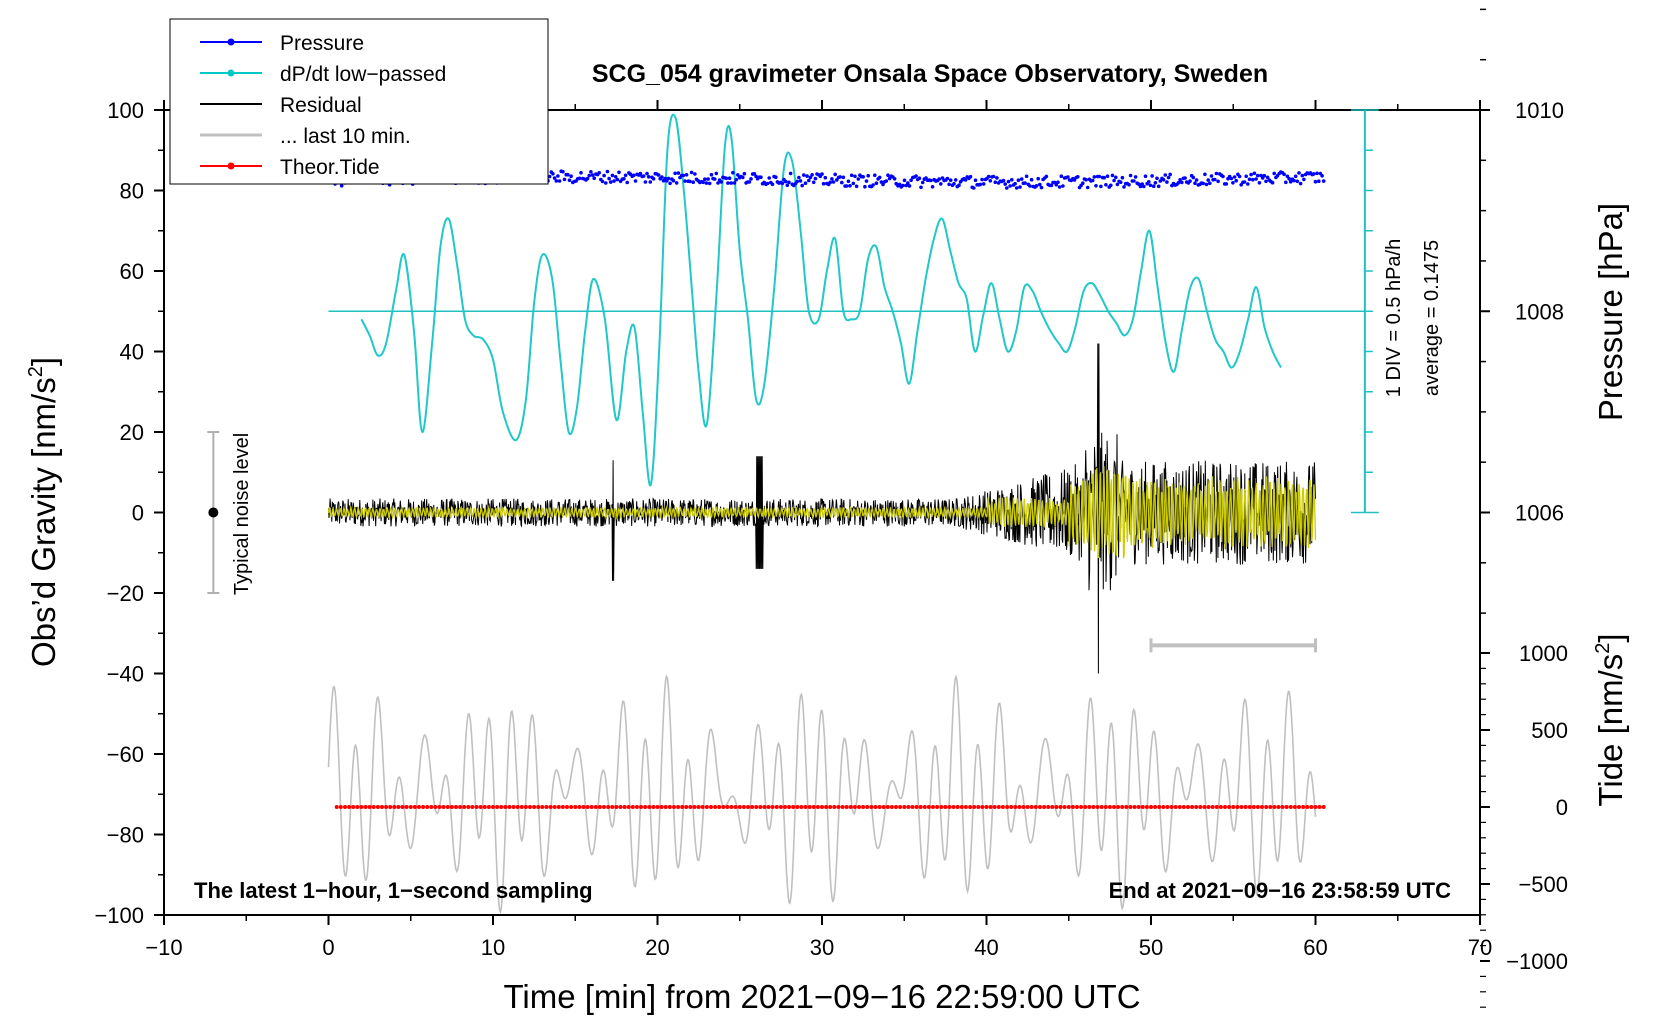  Describe the element at coordinates (132, 271) in the screenshot. I see `y-tick-label: 60` at that location.